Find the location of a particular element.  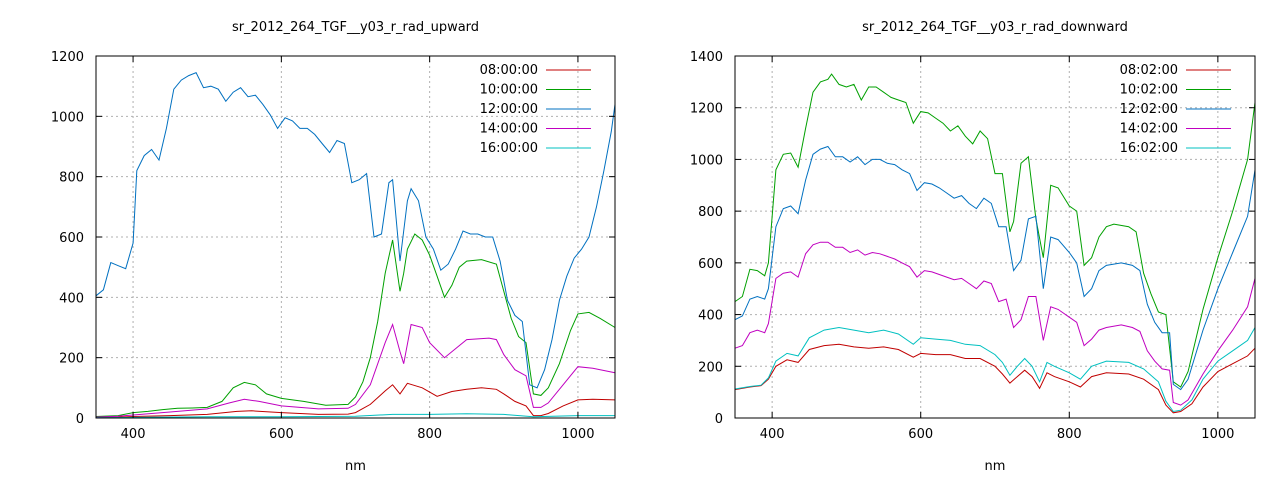

chart-title: sr_2012_264_TGF__y03_r_rad_upward is located at coordinates (355, 27).